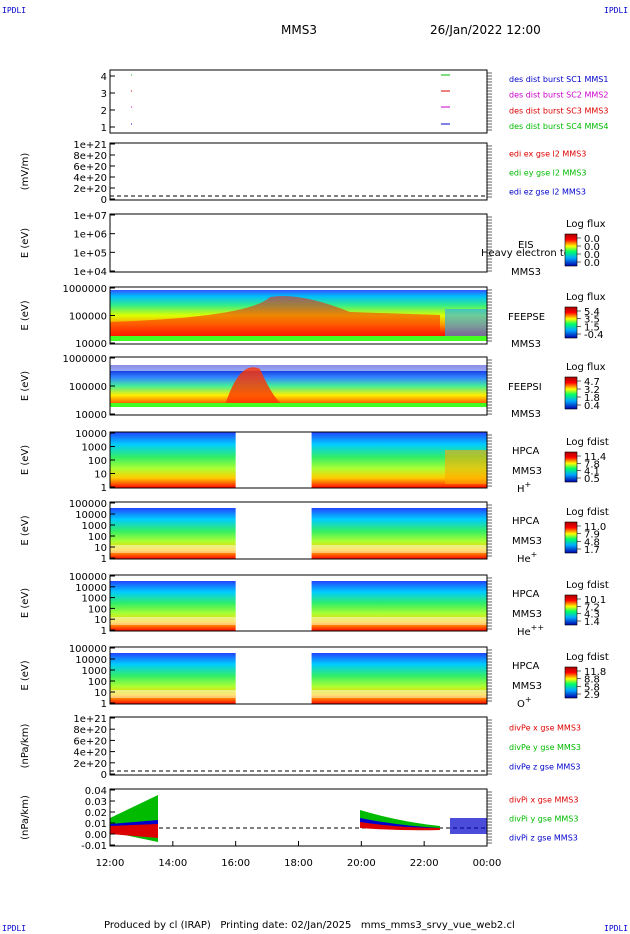 The height and width of the screenshot is (934, 630). What do you see at coordinates (255, 386) in the screenshot?
I see `feepsi-peak` at bounding box center [255, 386].